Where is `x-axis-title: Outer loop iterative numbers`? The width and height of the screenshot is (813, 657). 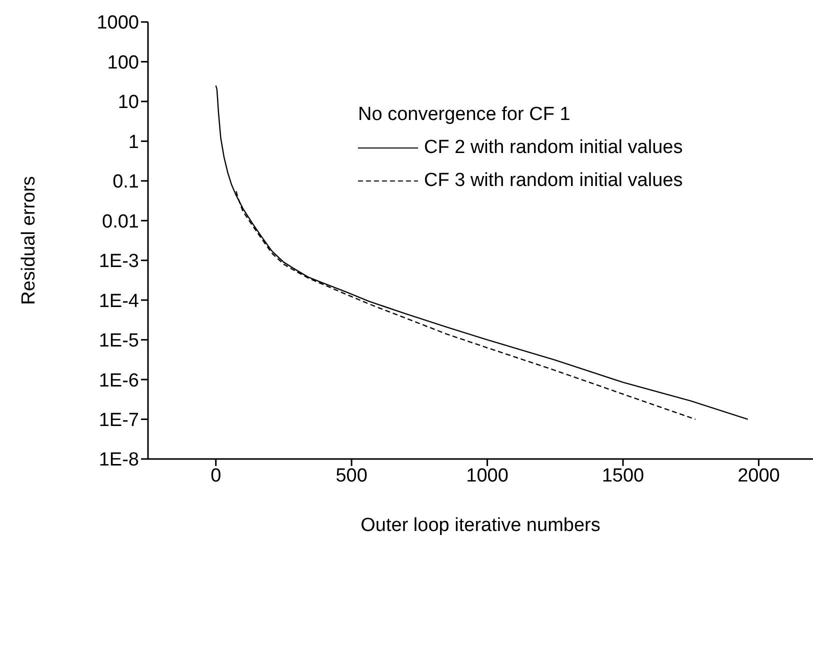
x-axis-title: Outer loop iterative numbers is located at coordinates (480, 525).